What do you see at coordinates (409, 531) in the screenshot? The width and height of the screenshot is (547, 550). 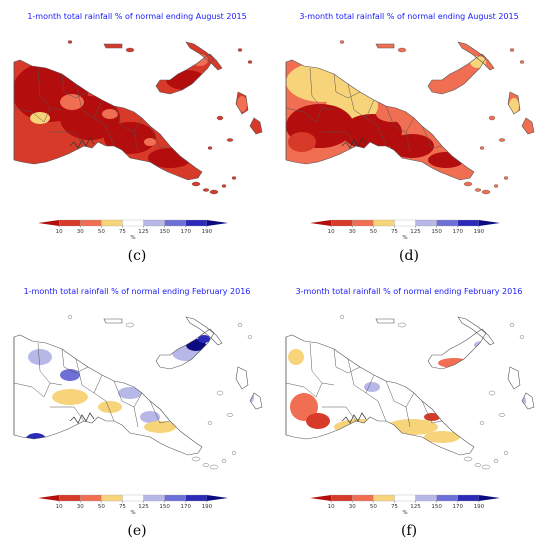 I see `panel-label: (f)` at bounding box center [409, 531].